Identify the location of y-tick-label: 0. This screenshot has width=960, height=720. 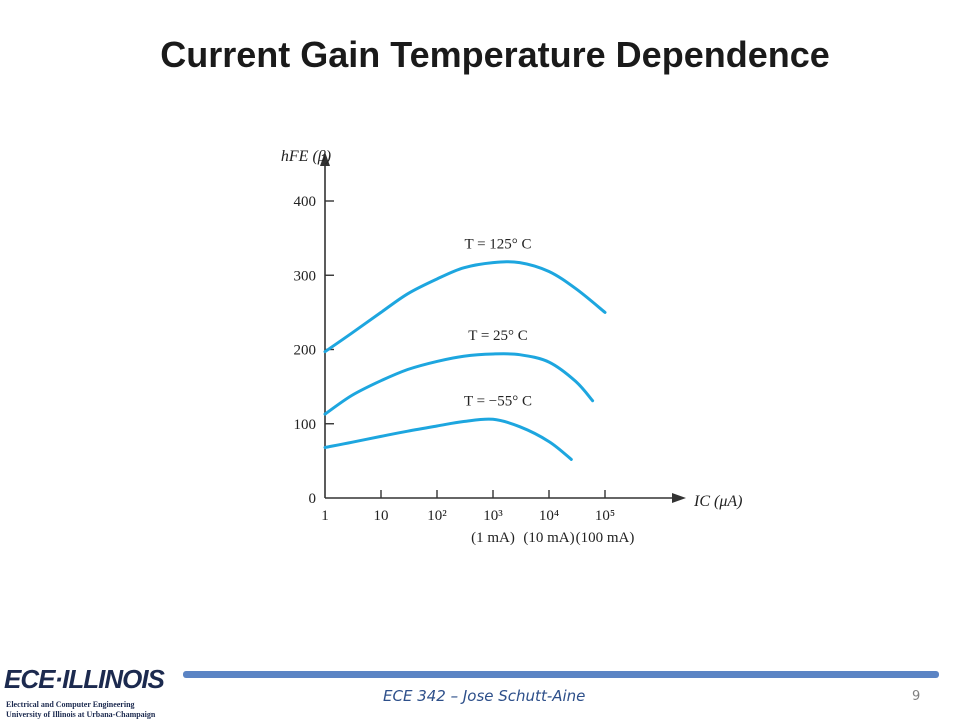
(313, 499).